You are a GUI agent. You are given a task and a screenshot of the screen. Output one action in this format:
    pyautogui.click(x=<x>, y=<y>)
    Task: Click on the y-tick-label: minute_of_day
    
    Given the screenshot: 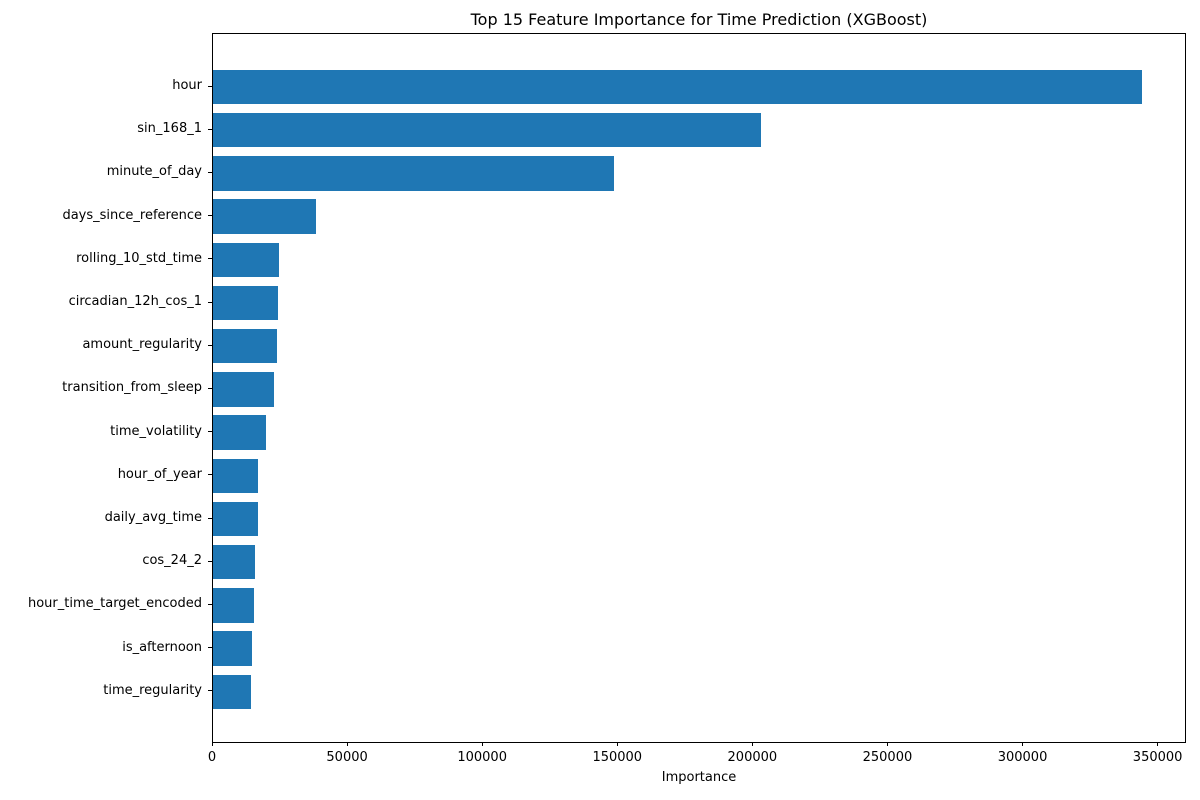 What is the action you would take?
    pyautogui.click(x=154, y=172)
    